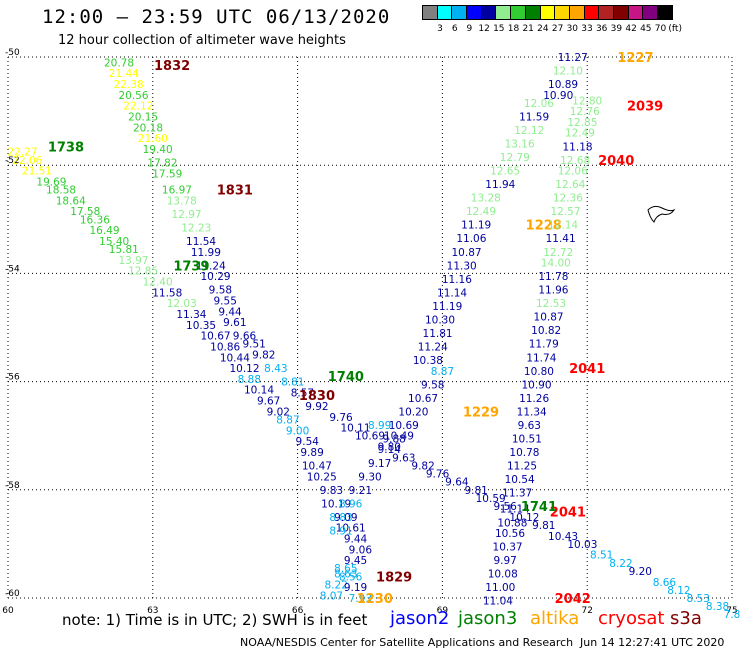 The width and height of the screenshot is (740, 650). I want to click on wave-height-value: 11.99, so click(206, 253).